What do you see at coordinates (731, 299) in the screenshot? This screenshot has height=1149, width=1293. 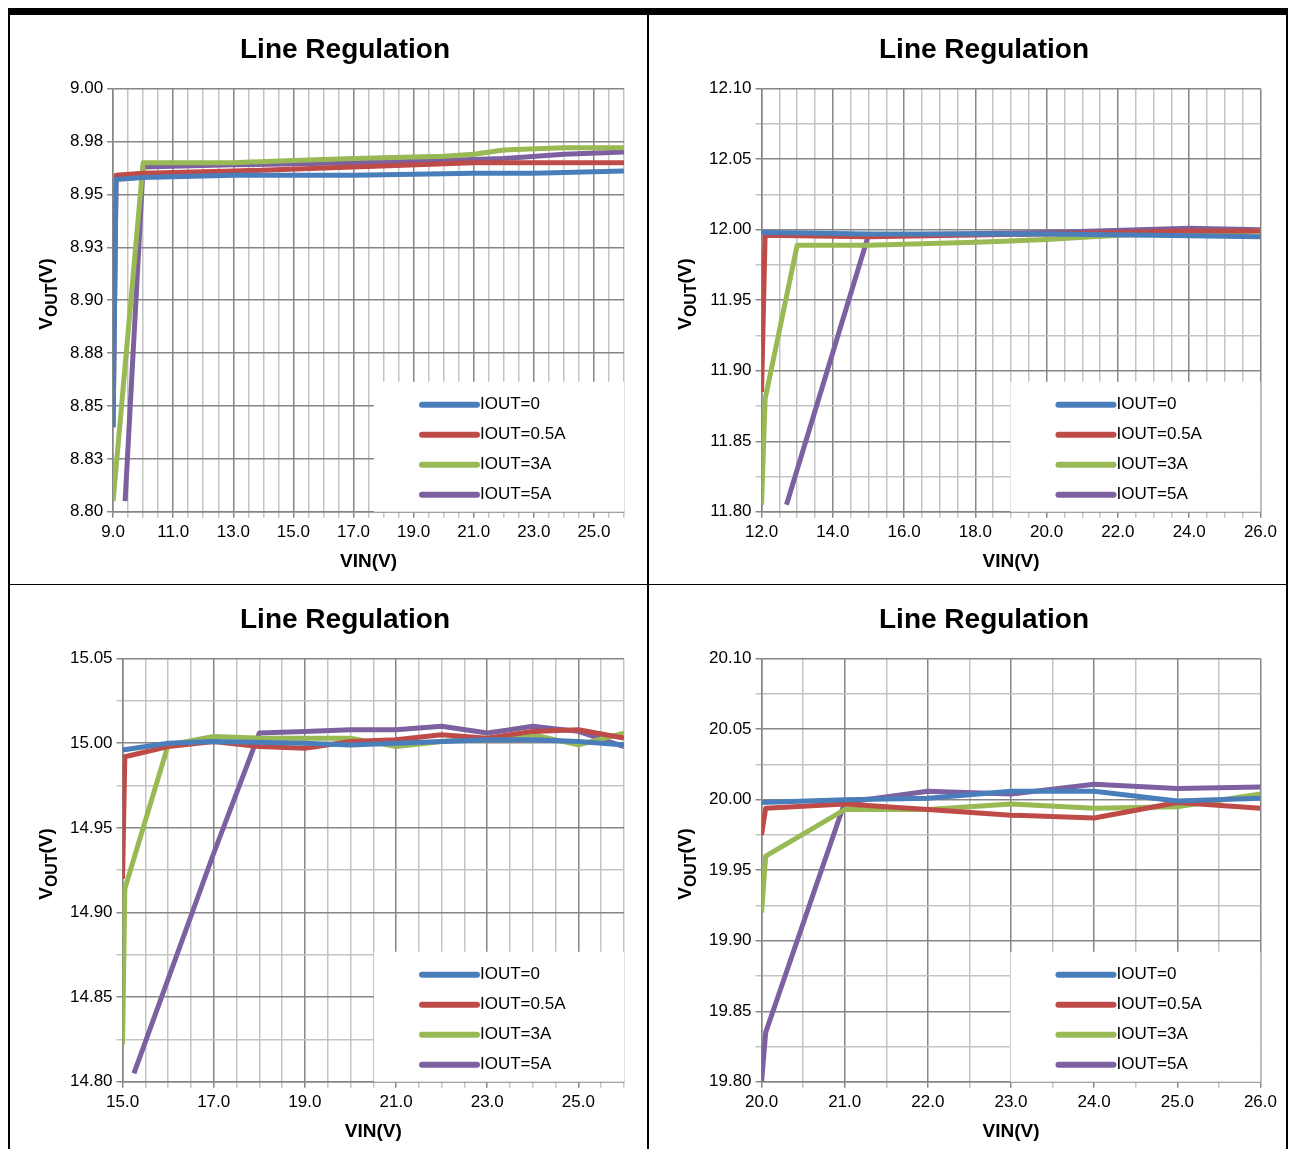 I see `y-tick-label: 11.95` at bounding box center [731, 299].